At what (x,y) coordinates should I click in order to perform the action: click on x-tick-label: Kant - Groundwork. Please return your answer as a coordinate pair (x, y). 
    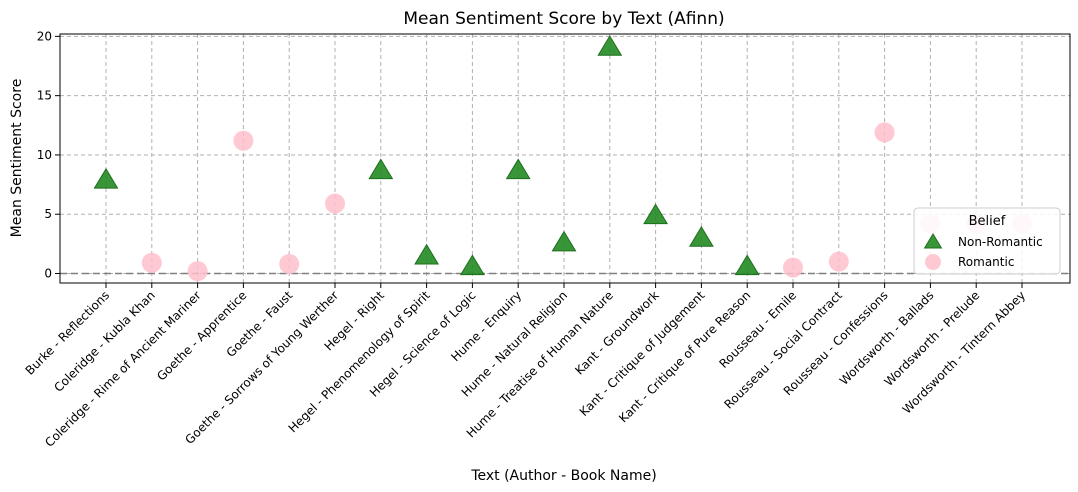
    Looking at the image, I should click on (616, 332).